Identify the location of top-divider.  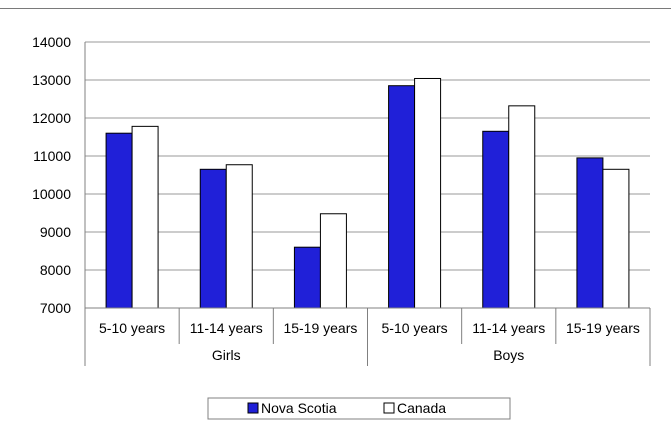
(335, 8).